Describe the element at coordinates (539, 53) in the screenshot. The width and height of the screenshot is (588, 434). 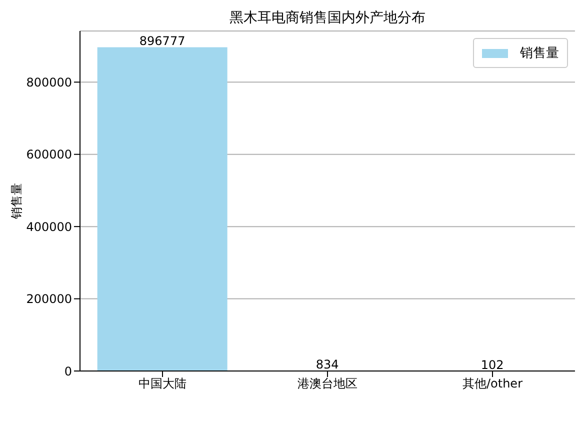
I see `legend-label: 销售量` at that location.